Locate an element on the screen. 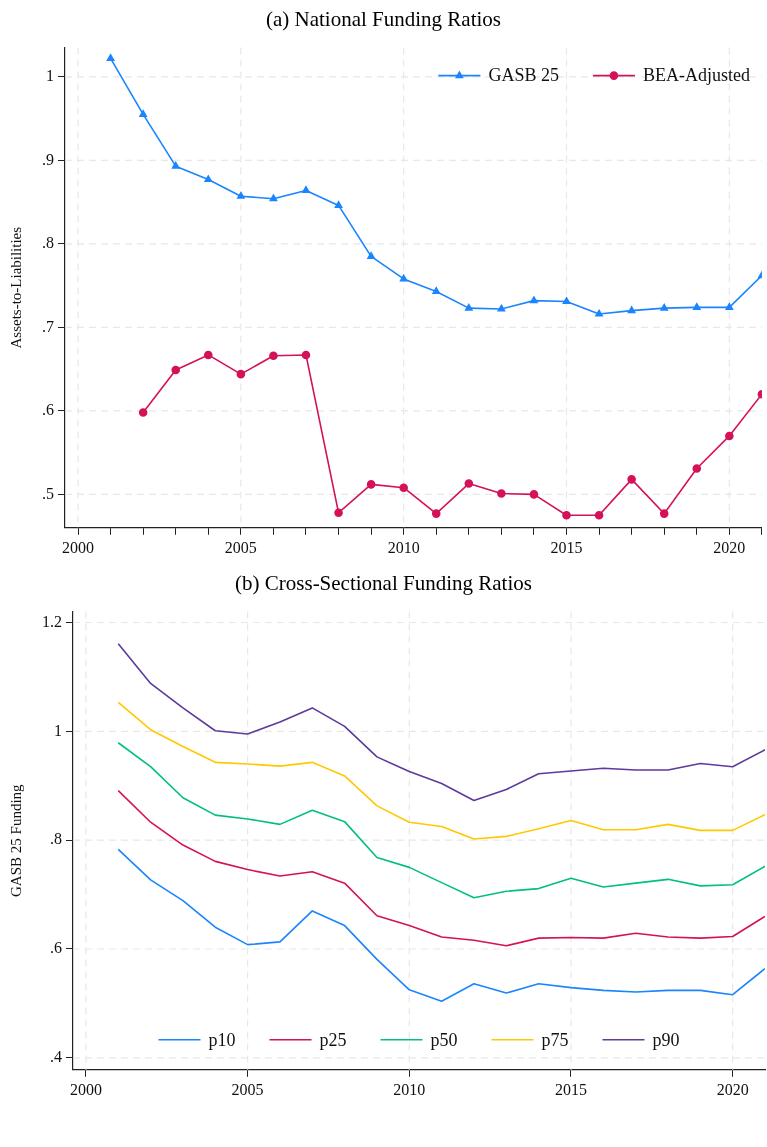 The width and height of the screenshot is (767, 1147). legend-label: p25 is located at coordinates (333, 1039).